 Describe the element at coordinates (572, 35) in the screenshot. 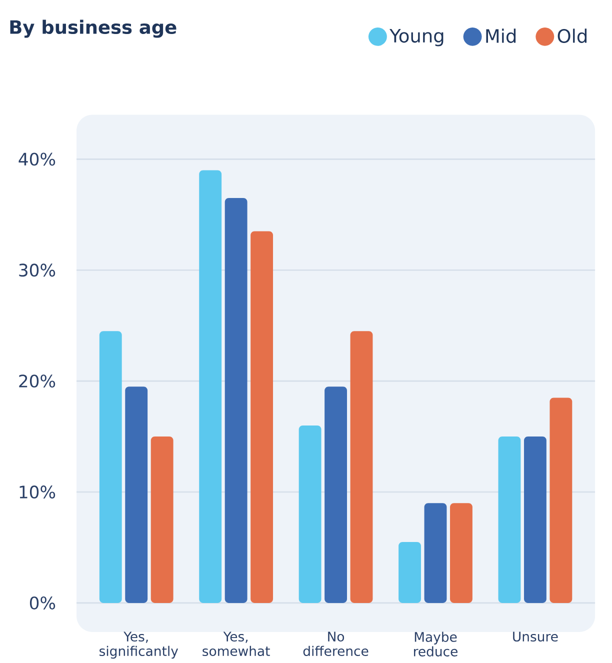

I see `legend-label: Old` at that location.